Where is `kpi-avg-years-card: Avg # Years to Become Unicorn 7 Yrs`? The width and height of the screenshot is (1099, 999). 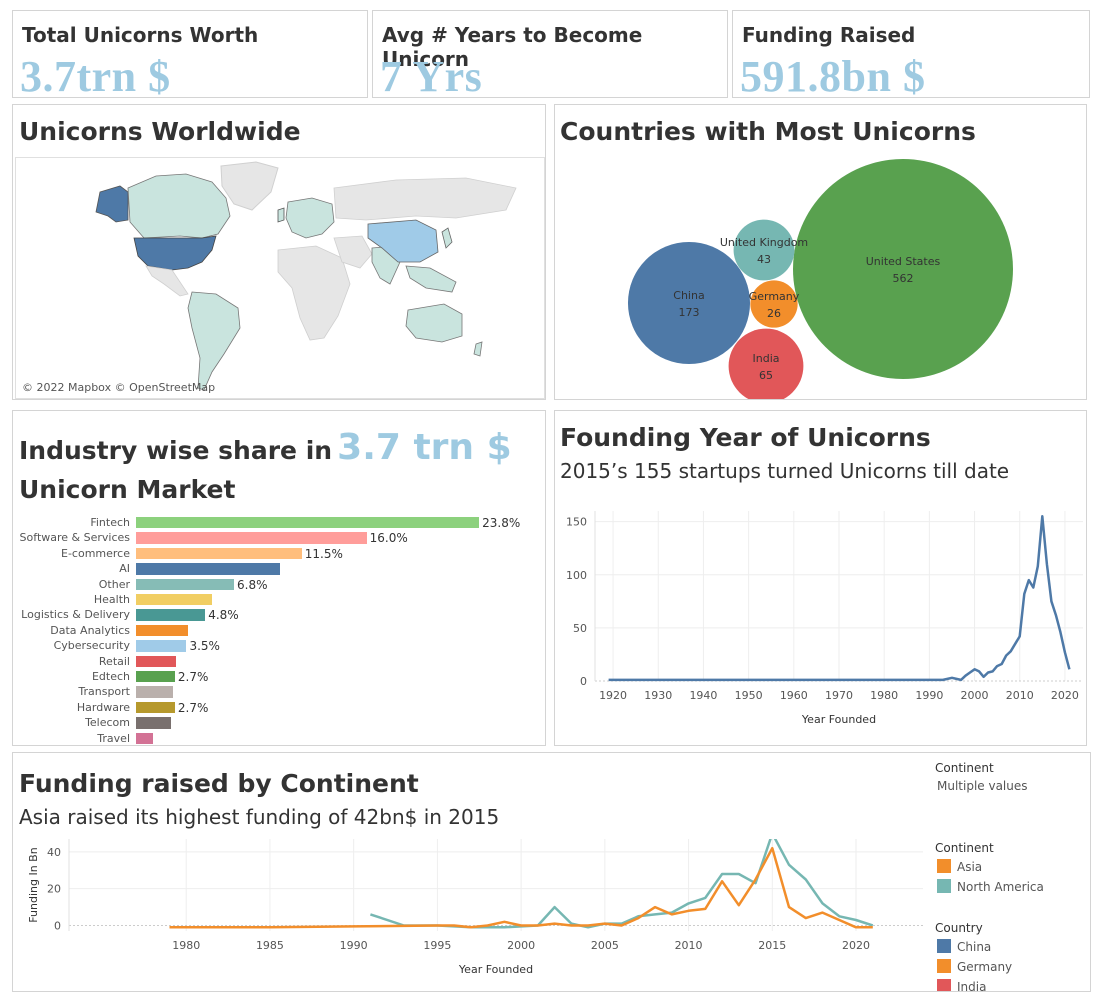
kpi-avg-years-card: Avg # Years to Become Unicorn 7 Yrs is located at coordinates (550, 54).